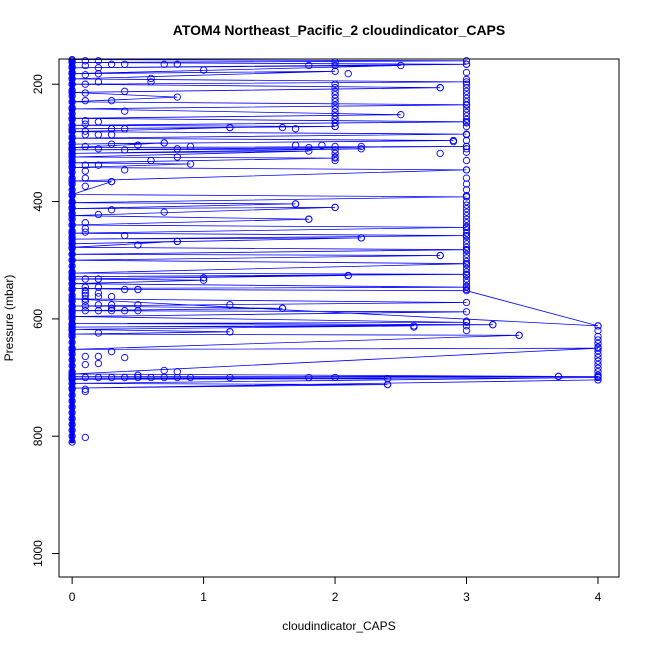  I want to click on x-tick-label: 0, so click(72, 597).